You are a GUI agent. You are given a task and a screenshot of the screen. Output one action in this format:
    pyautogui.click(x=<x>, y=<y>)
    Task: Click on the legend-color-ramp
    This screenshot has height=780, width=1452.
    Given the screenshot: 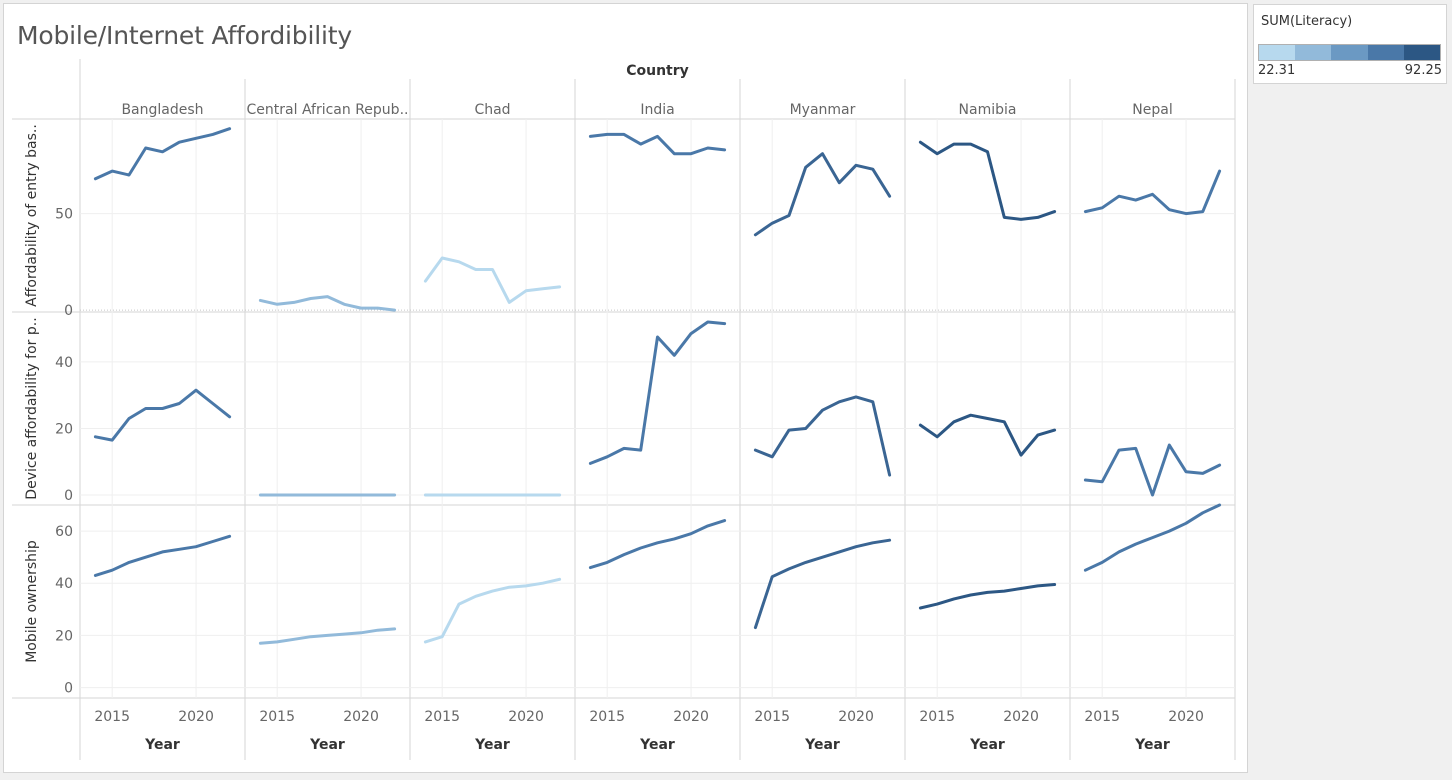 What is the action you would take?
    pyautogui.click(x=1349, y=52)
    